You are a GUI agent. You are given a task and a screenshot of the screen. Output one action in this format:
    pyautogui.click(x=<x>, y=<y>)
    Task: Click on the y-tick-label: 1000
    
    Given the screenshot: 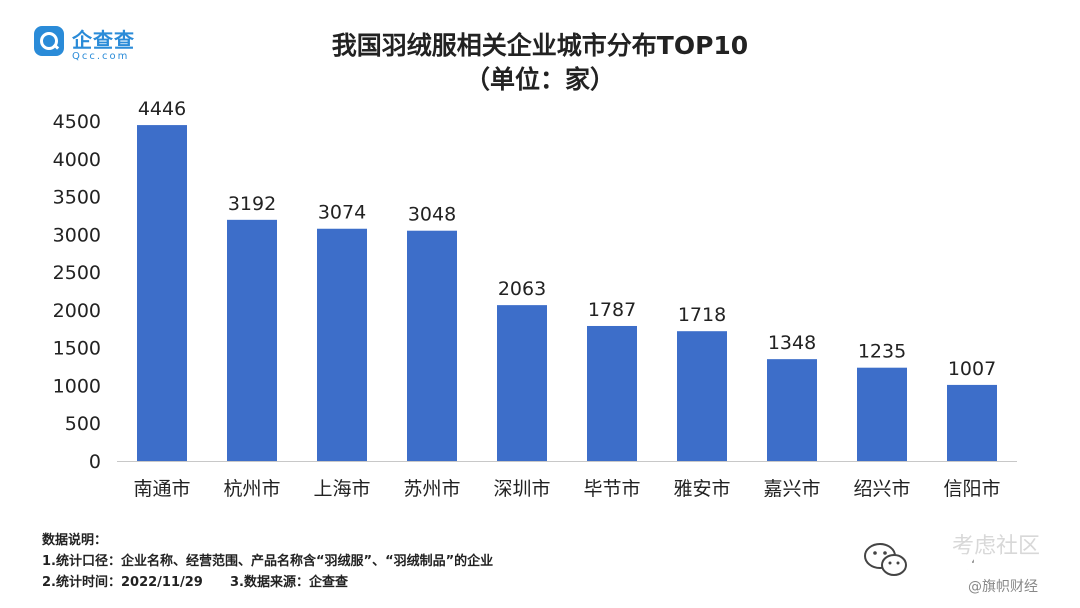 What is the action you would take?
    pyautogui.click(x=77, y=386)
    